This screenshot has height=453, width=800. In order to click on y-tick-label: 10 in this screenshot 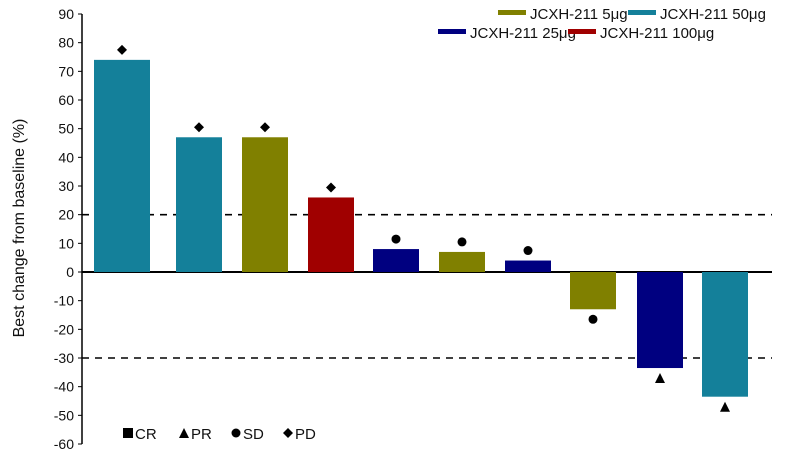, I will do `click(66, 243)`.